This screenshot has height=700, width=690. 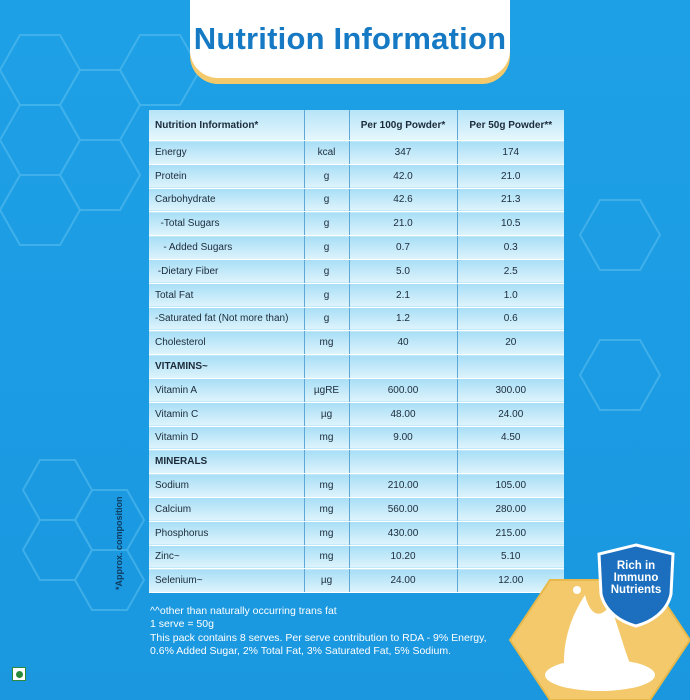 What do you see at coordinates (403, 343) in the screenshot?
I see `value-per-100g: 40` at bounding box center [403, 343].